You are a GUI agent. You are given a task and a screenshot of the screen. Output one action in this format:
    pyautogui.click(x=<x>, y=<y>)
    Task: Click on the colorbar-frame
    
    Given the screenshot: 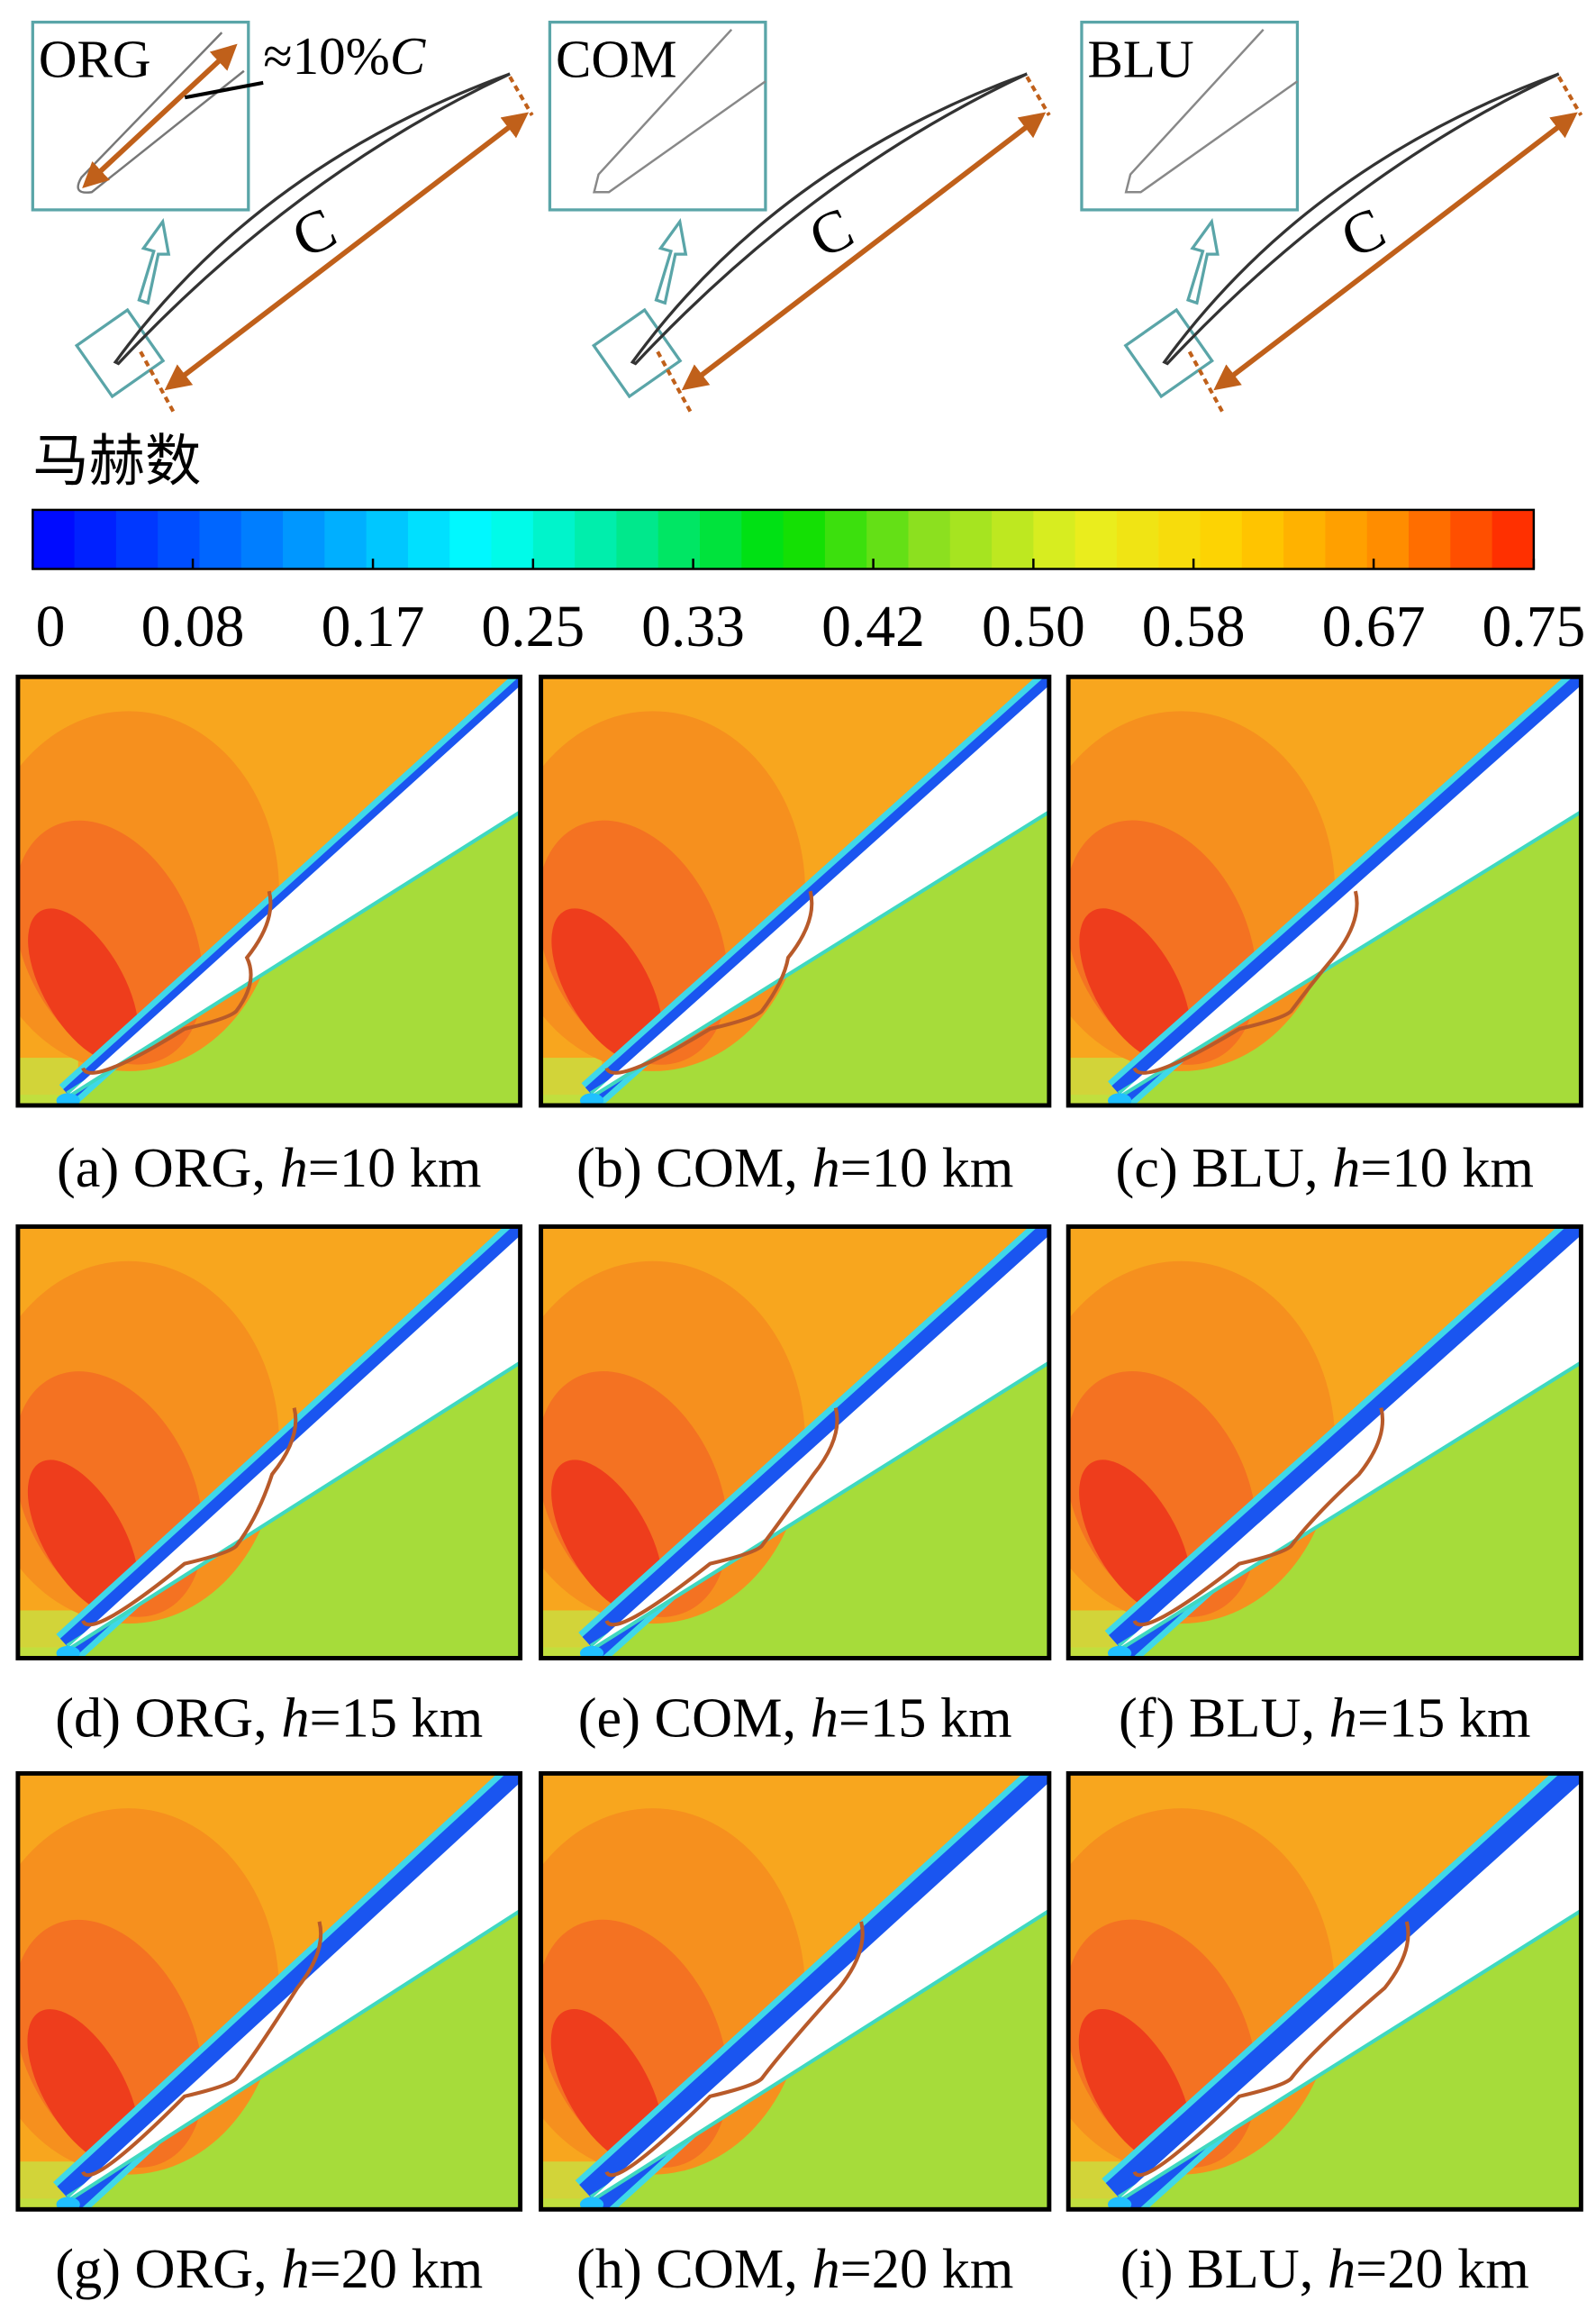 What is the action you would take?
    pyautogui.click(x=784, y=539)
    